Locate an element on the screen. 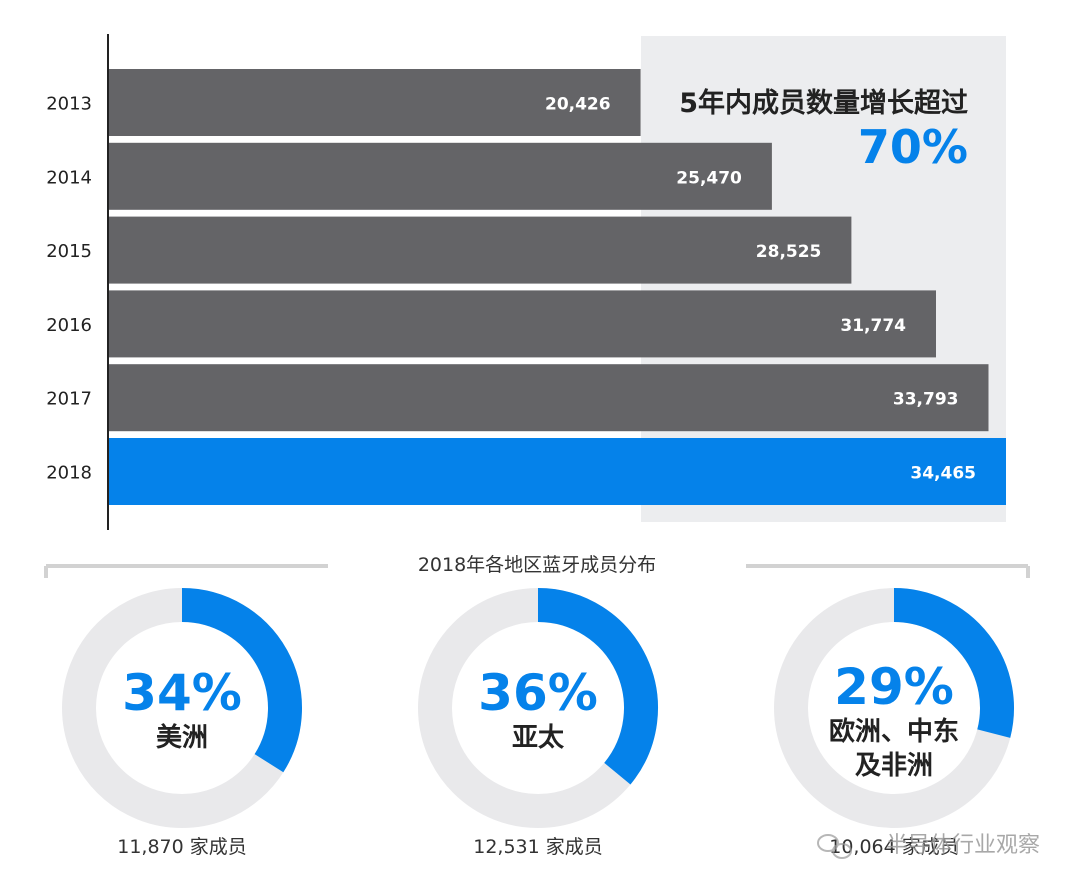 The width and height of the screenshot is (1080, 896). bar-value-label-2013: 20,426 is located at coordinates (578, 105).